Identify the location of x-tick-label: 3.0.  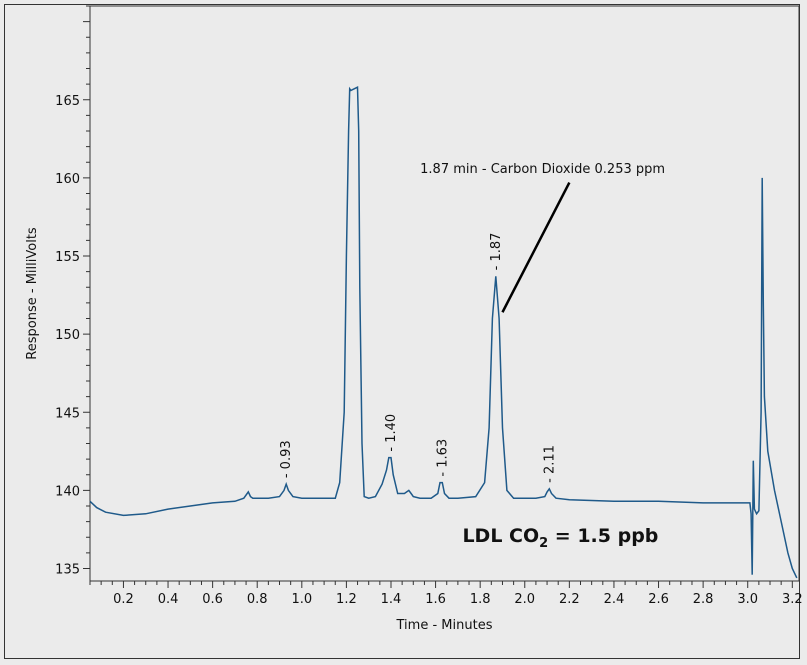
(747, 599).